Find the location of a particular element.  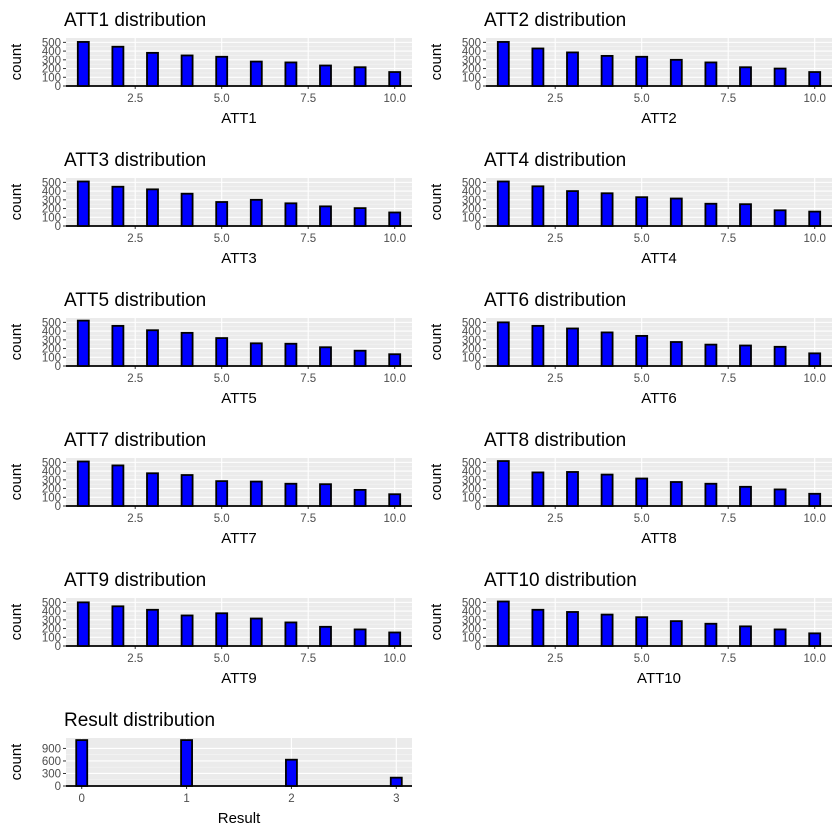

plot-panel is located at coordinates (239, 762).